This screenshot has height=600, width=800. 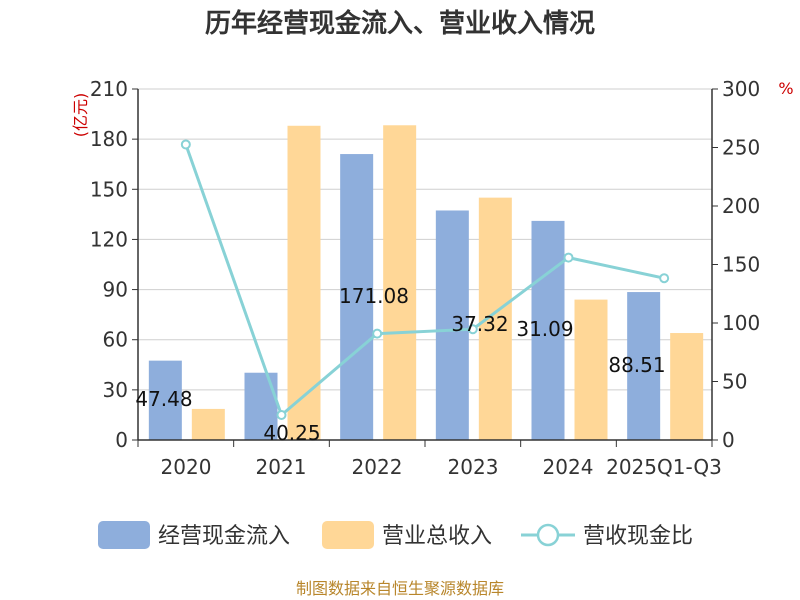 What do you see at coordinates (728, 440) in the screenshot?
I see `right-tick-label: 0` at bounding box center [728, 440].